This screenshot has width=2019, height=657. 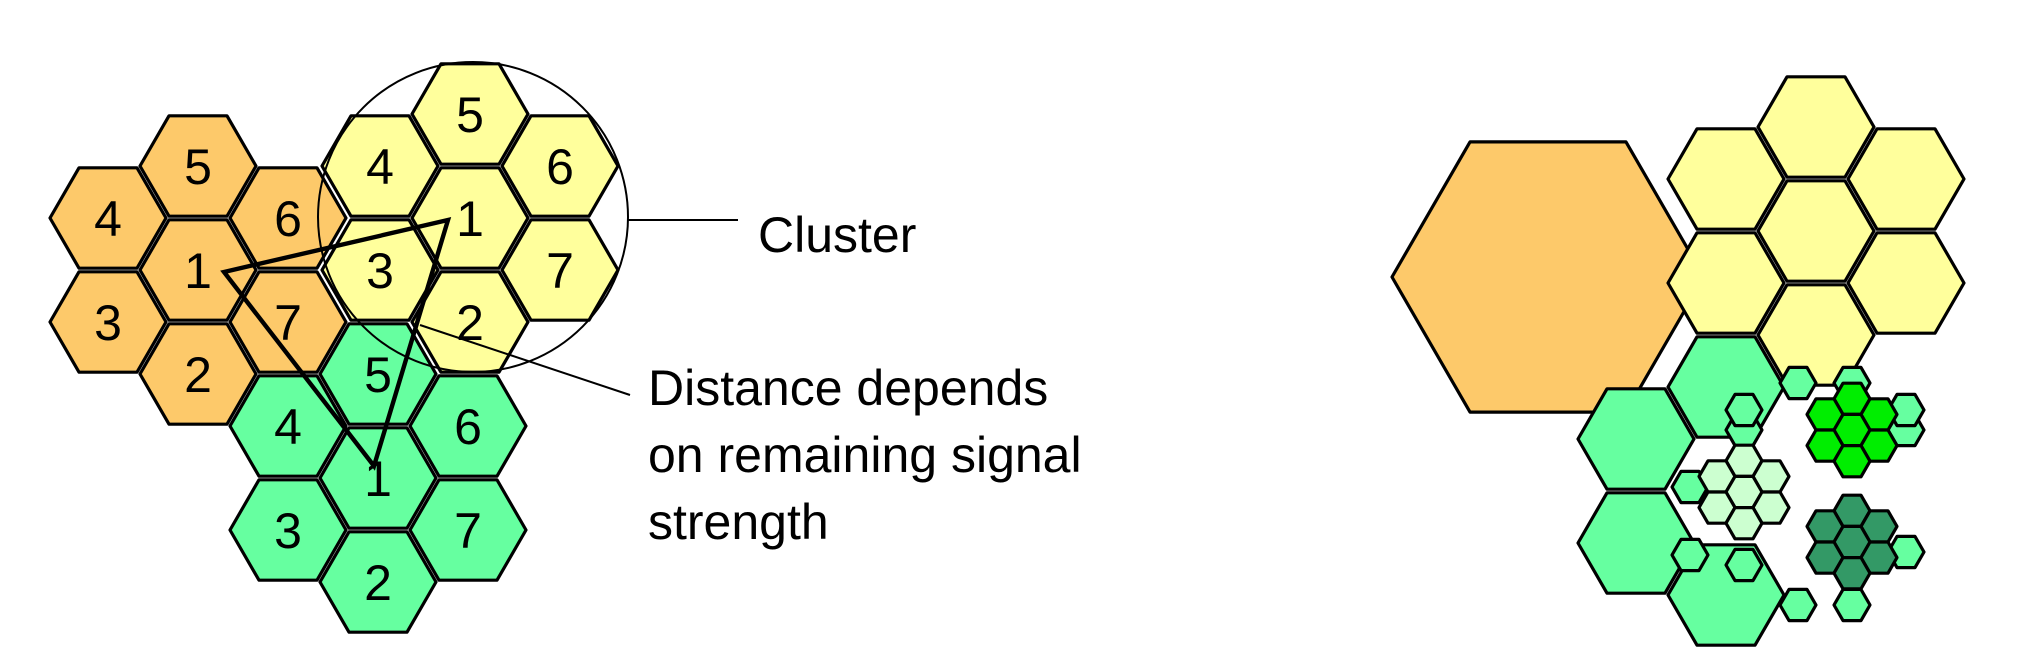 What do you see at coordinates (837, 235) in the screenshot?
I see `cluster-label: Cluster` at bounding box center [837, 235].